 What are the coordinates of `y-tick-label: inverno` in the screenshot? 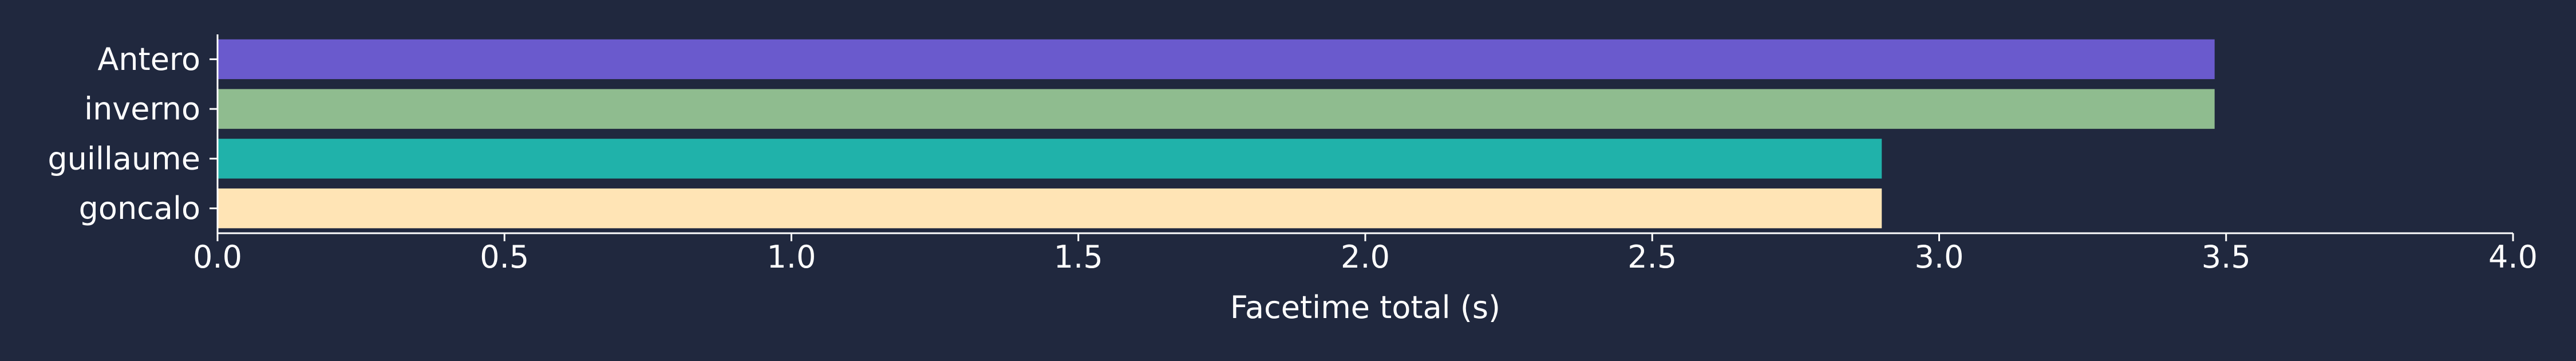 It's located at (142, 109).